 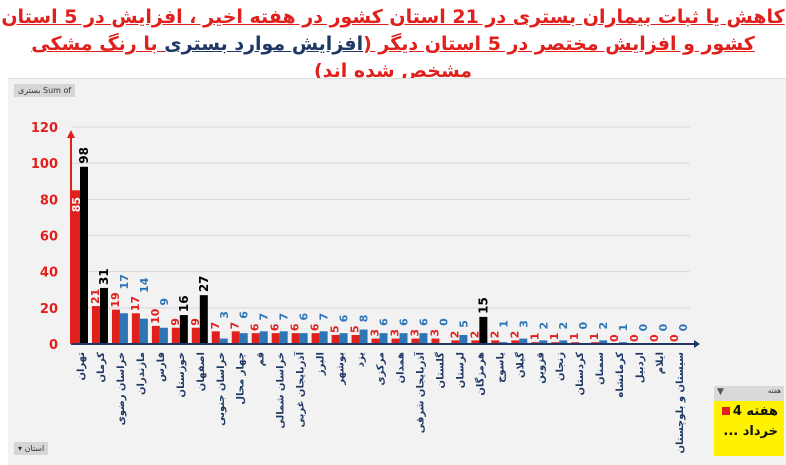 I want to click on x-tick-label: ایلام, so click(x=660, y=363).